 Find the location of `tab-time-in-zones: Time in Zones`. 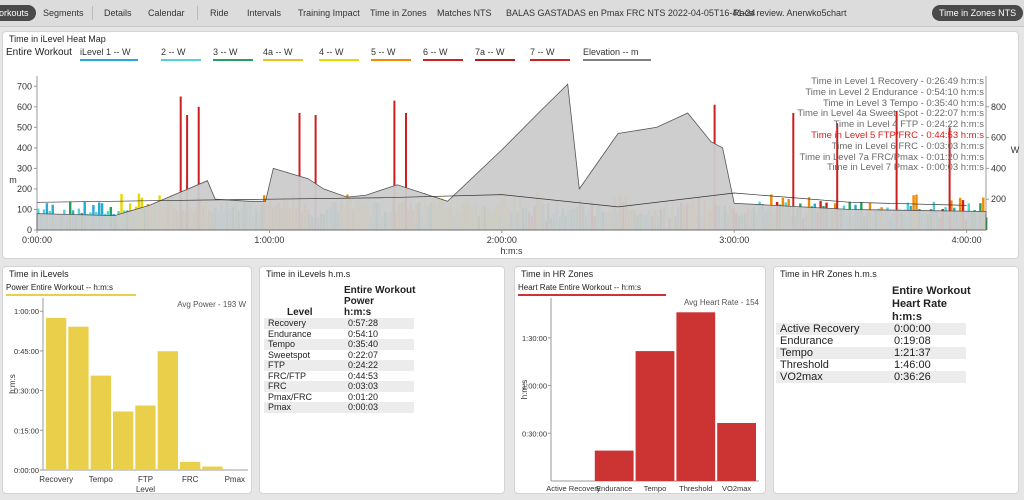

tab-time-in-zones: Time in Zones is located at coordinates (398, 13).